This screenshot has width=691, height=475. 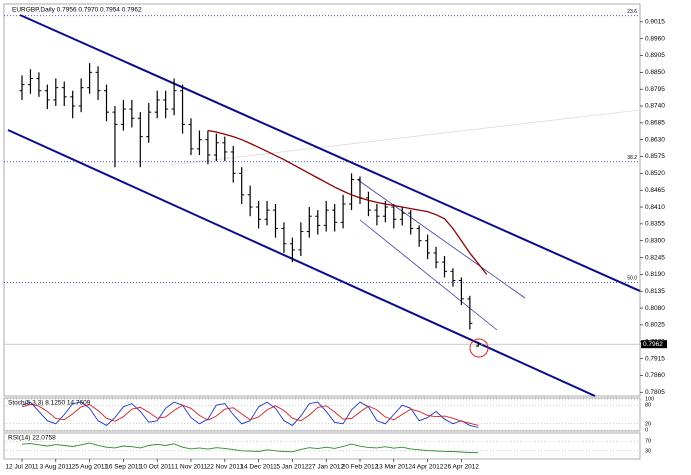 What do you see at coordinates (479, 348) in the screenshot?
I see `highlight-circle` at bounding box center [479, 348].